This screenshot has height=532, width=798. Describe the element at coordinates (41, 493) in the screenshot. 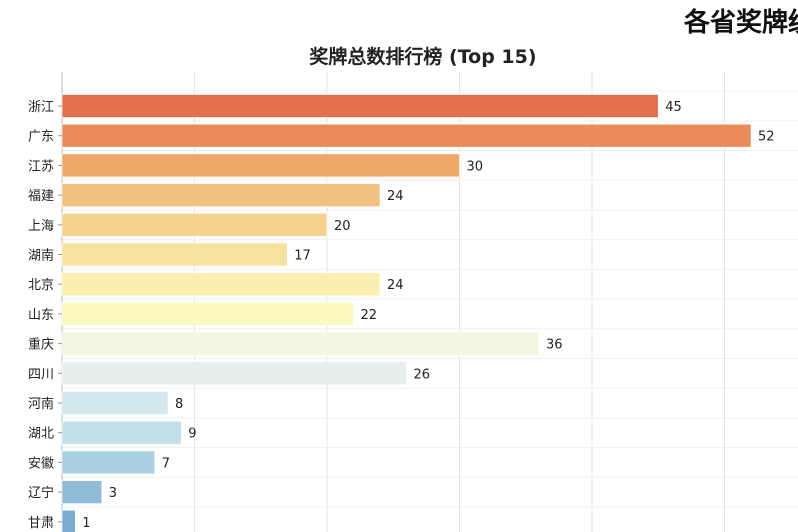

I see `y-tick-label: 辽宁` at that location.